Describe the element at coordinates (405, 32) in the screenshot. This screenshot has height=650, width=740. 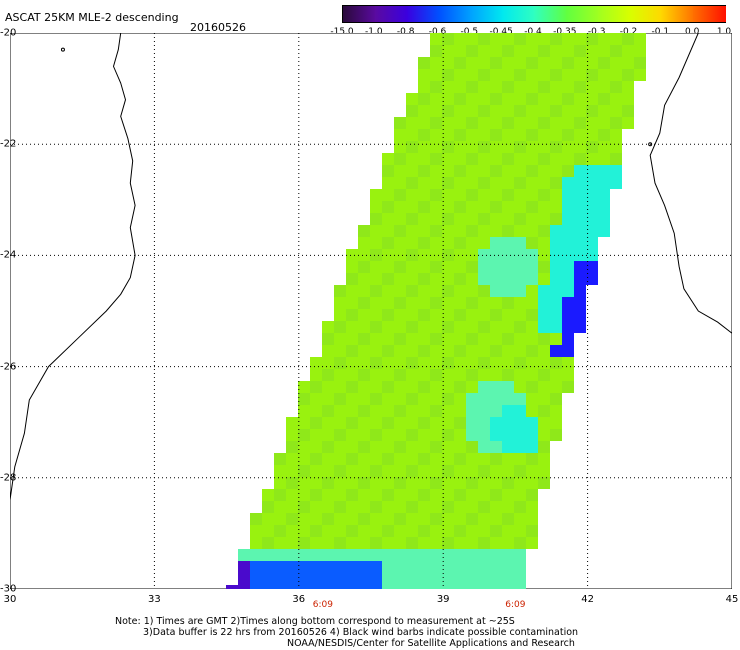
I see `colorbar-tick-label: -0.8` at that location.